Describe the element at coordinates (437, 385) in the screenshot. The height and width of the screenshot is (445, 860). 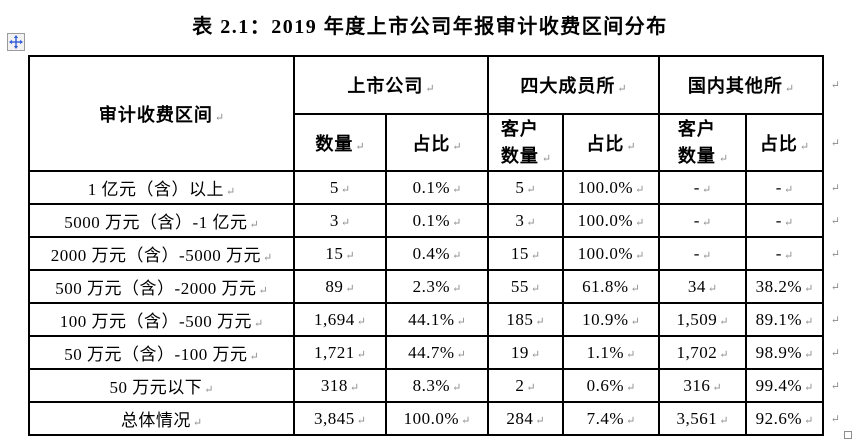
I see `data-cell: 8.3% ↵` at that location.